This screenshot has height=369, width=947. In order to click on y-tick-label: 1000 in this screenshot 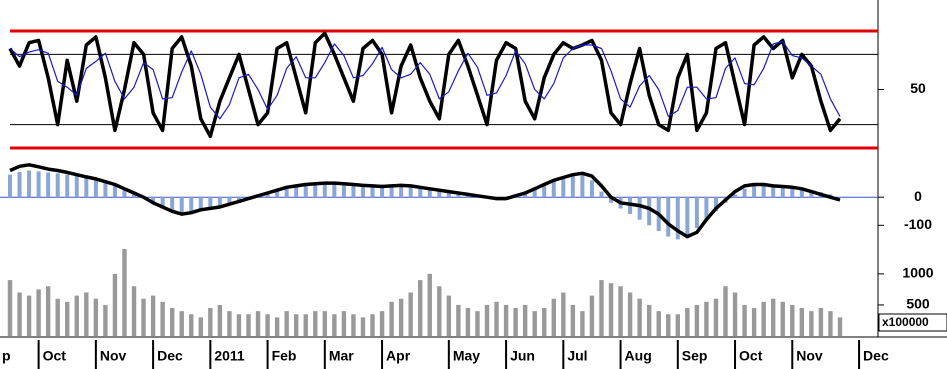, I will do `click(917, 273)`.